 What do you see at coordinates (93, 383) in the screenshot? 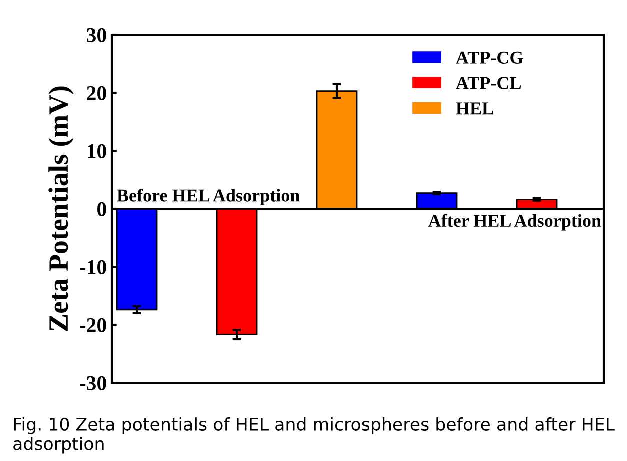
I see `y-tick-label: -30` at bounding box center [93, 383].